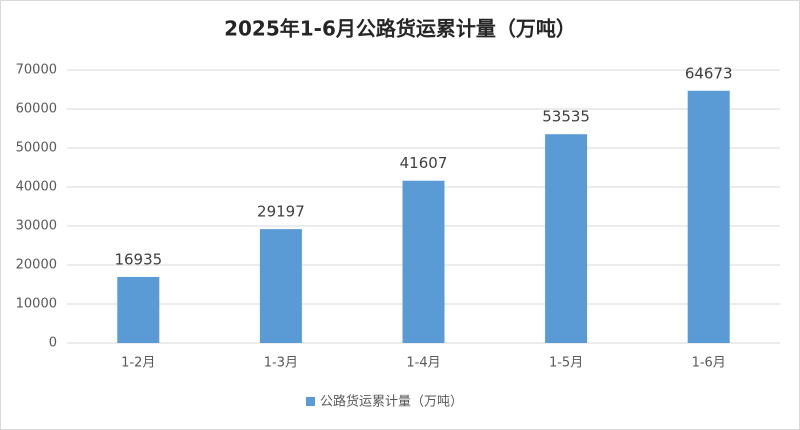 The height and width of the screenshot is (430, 800). What do you see at coordinates (36, 109) in the screenshot?
I see `y-tick-label: 60000` at bounding box center [36, 109].